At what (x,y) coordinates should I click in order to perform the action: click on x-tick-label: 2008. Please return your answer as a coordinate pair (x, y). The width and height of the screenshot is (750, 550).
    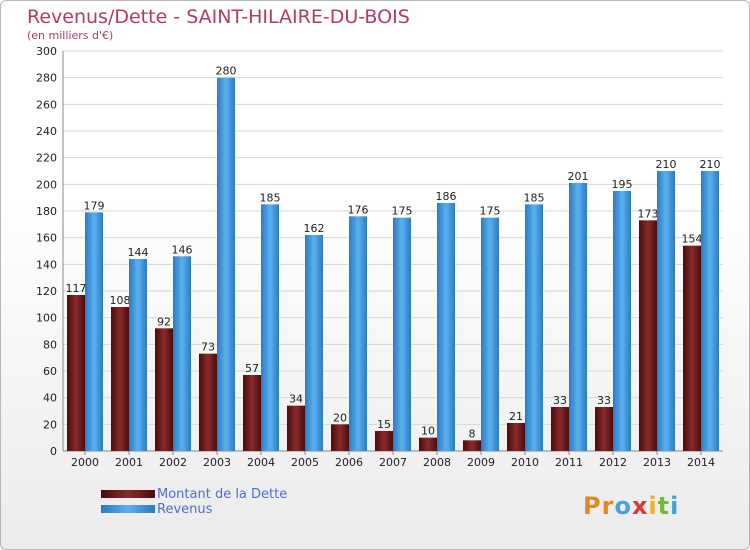
    Looking at the image, I should click on (437, 462).